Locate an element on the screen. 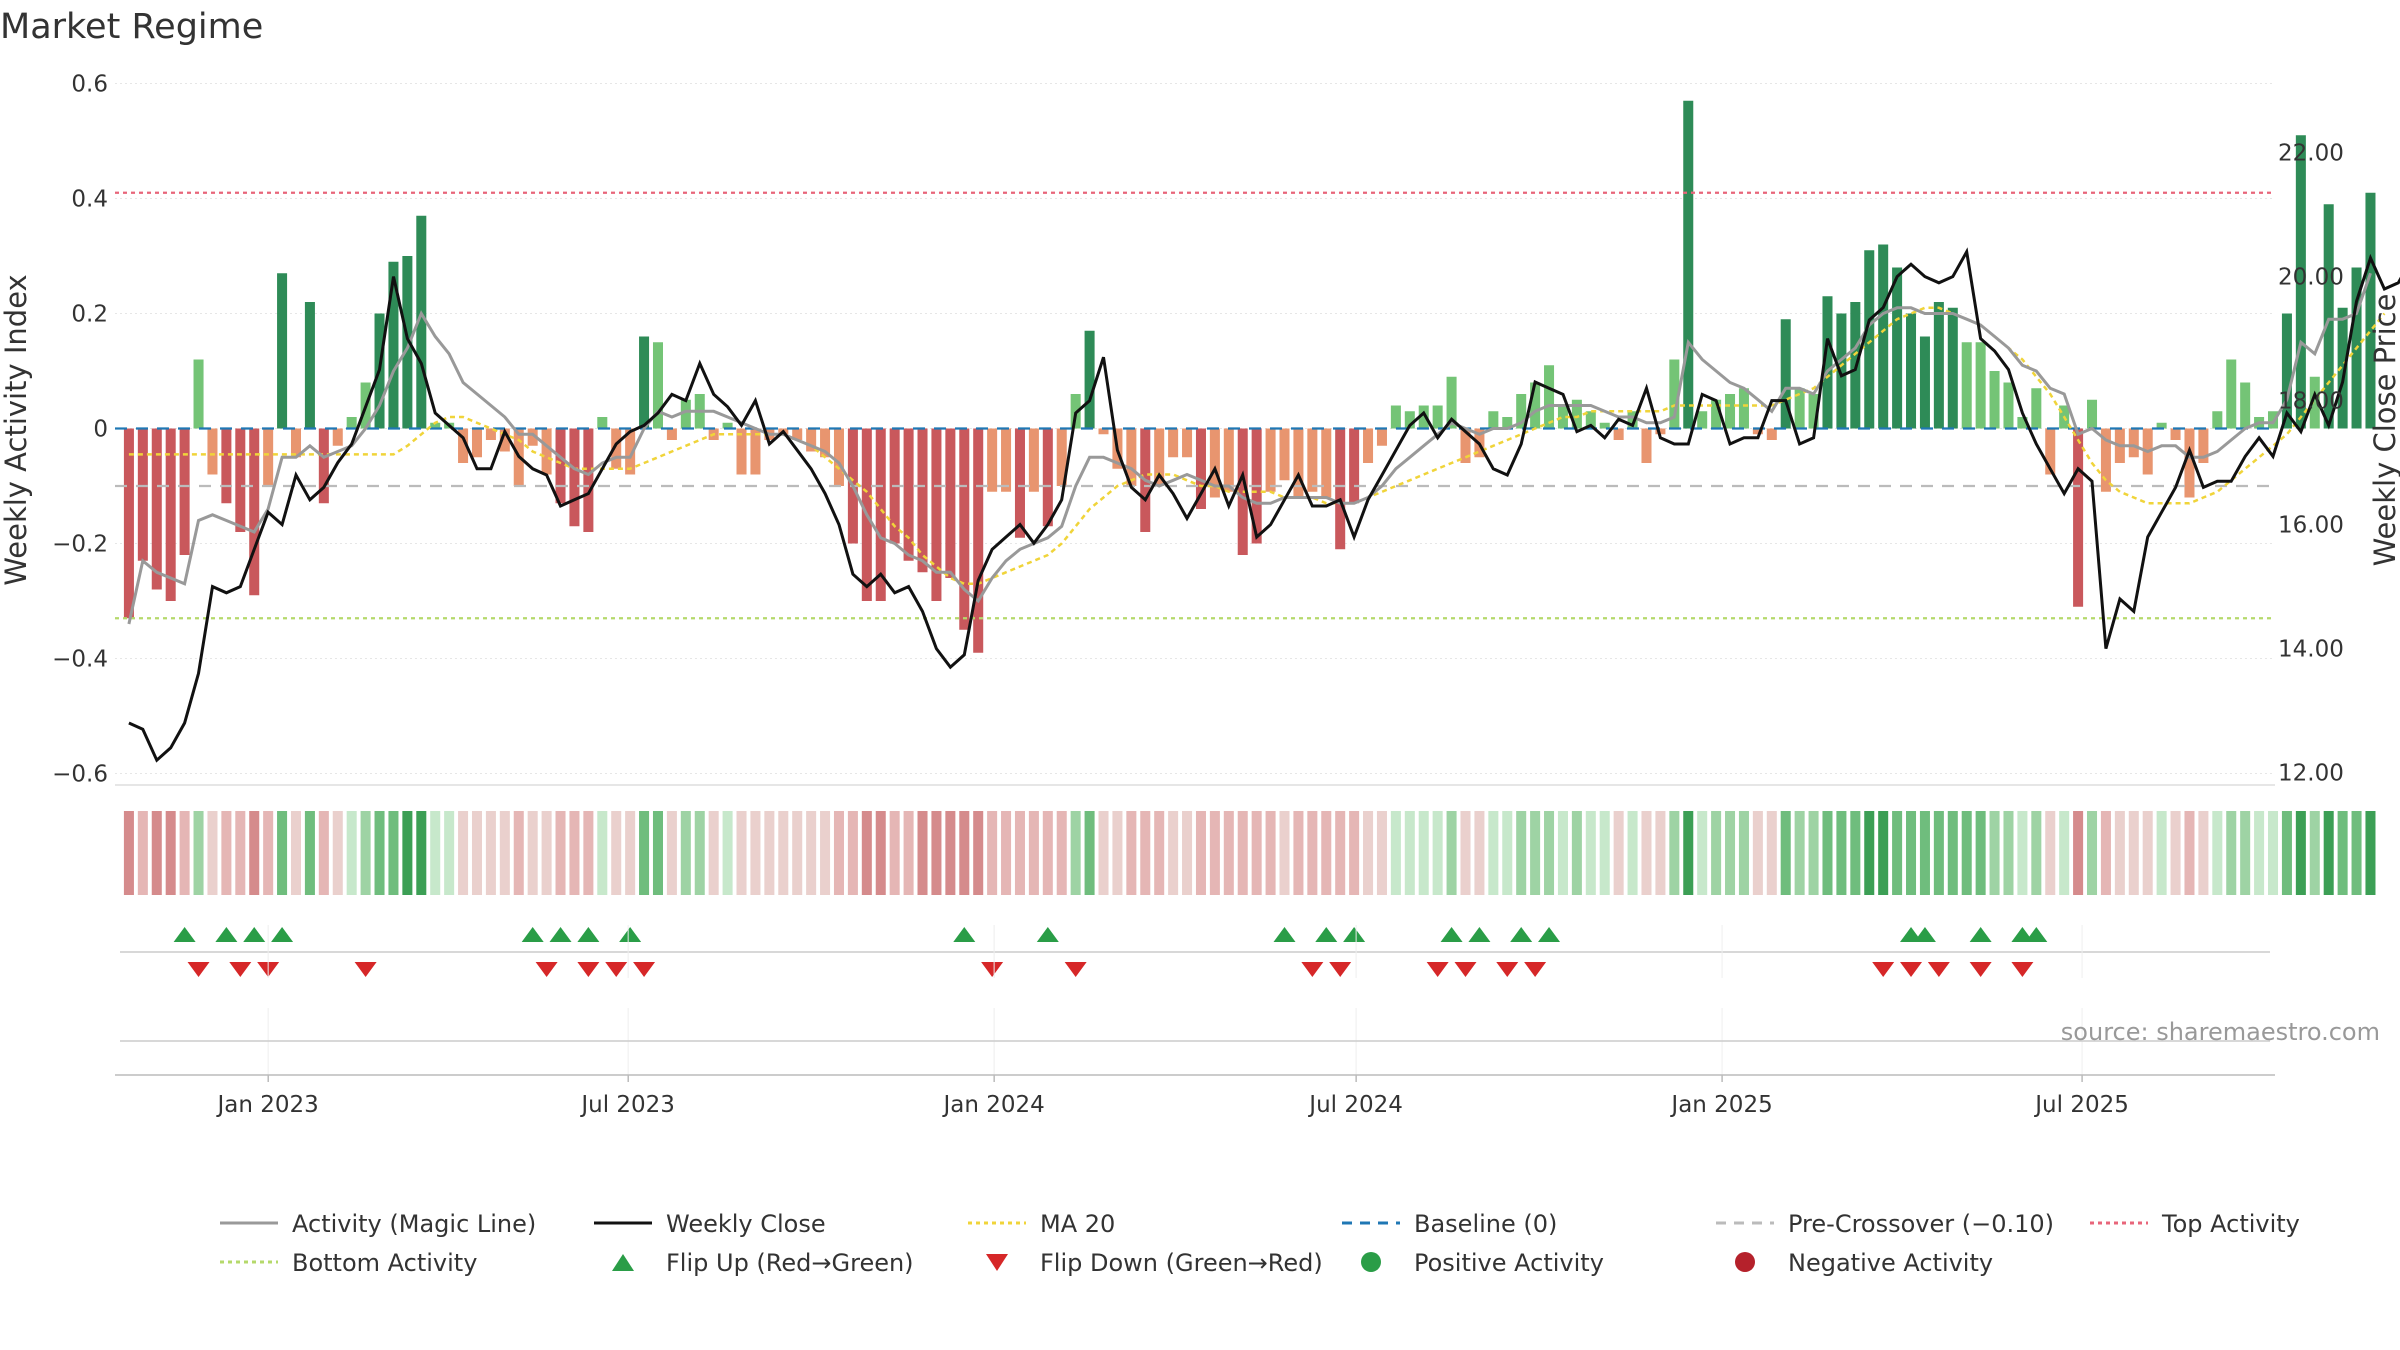 The height and width of the screenshot is (1350, 2400). legend-label: Flip Up (Red→Green) is located at coordinates (790, 1263).